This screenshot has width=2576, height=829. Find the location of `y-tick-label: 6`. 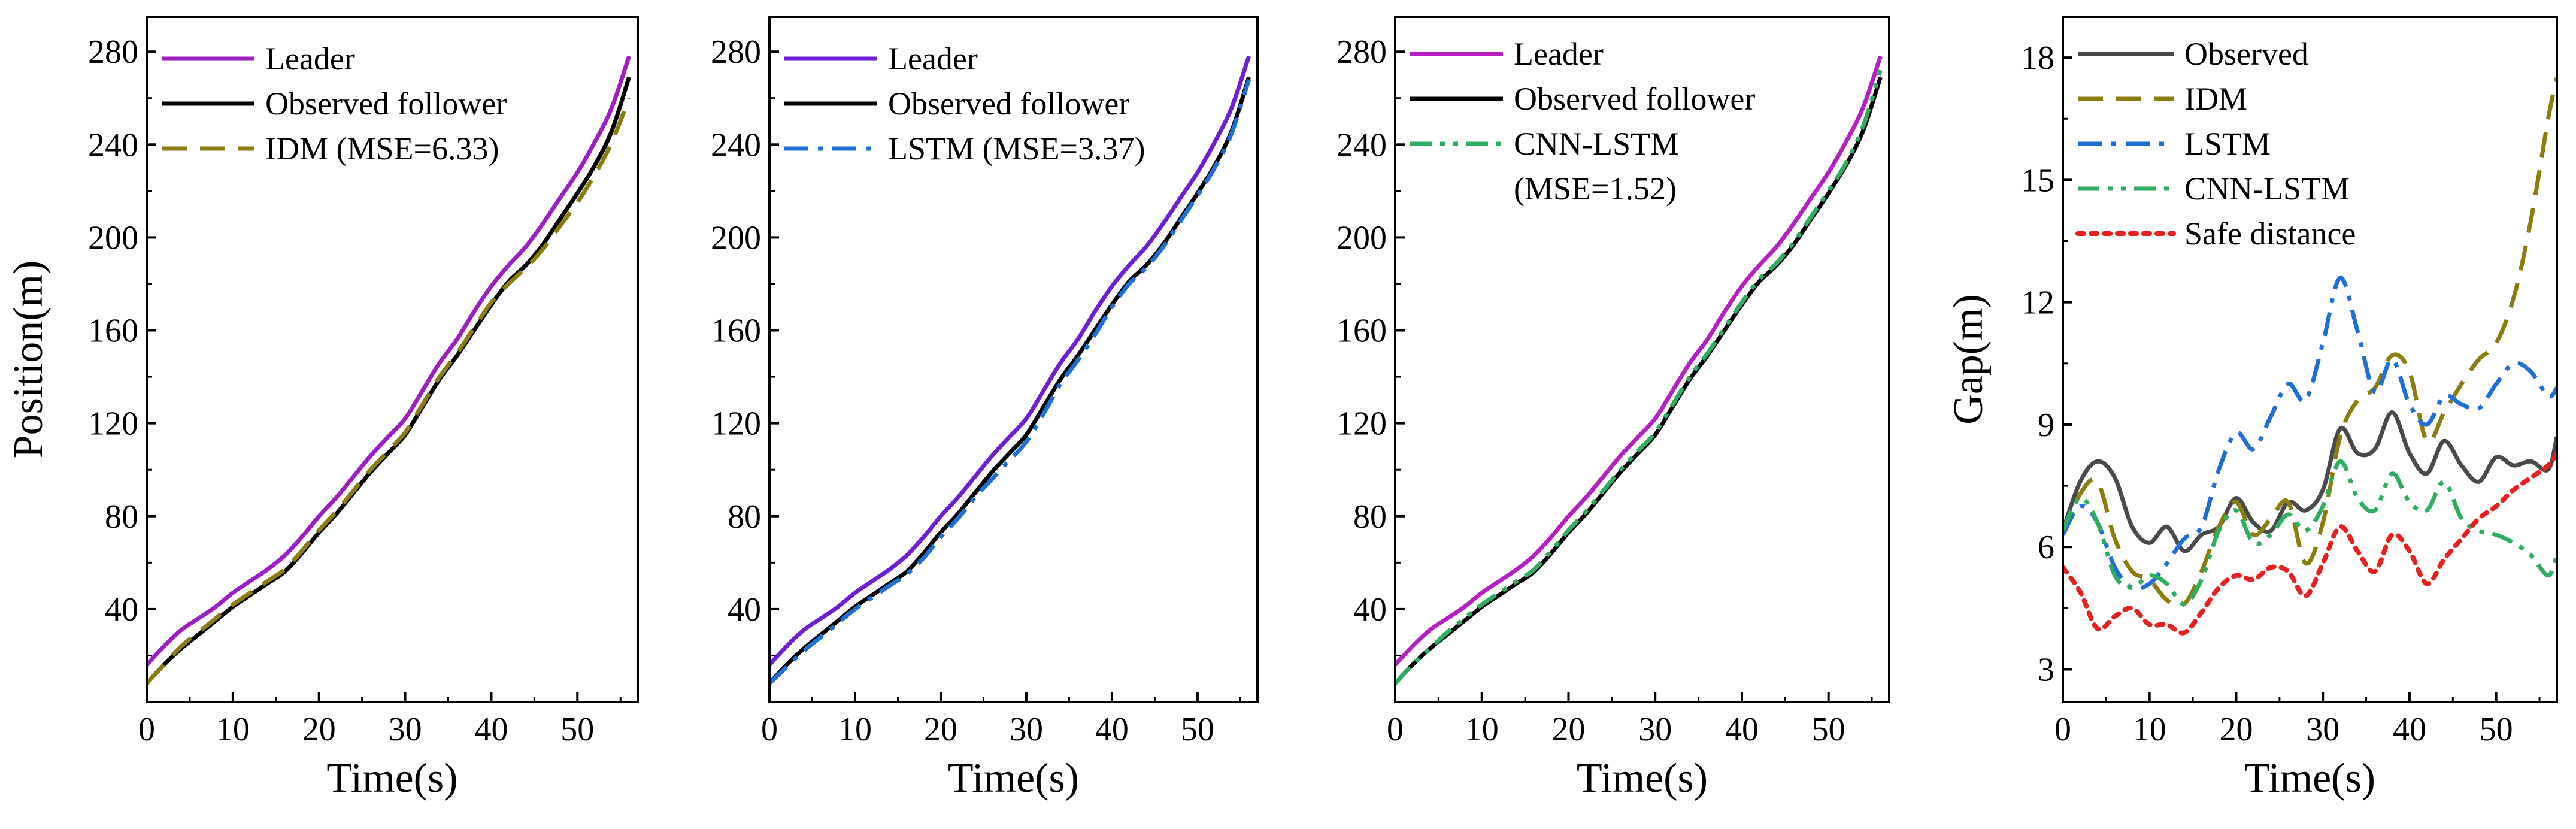

y-tick-label: 6 is located at coordinates (2046, 547).